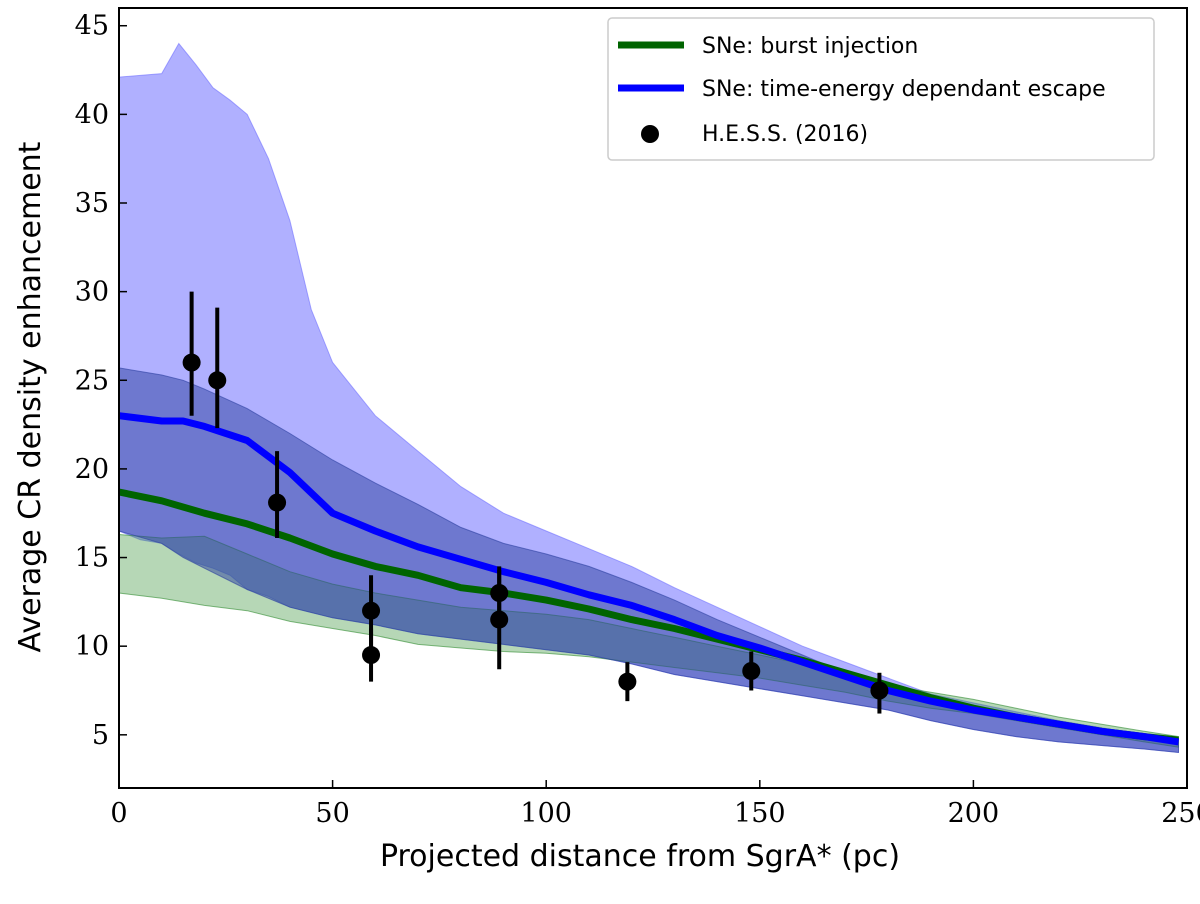  Describe the element at coordinates (650, 134) in the screenshot. I see `legend-marker-hess` at that location.